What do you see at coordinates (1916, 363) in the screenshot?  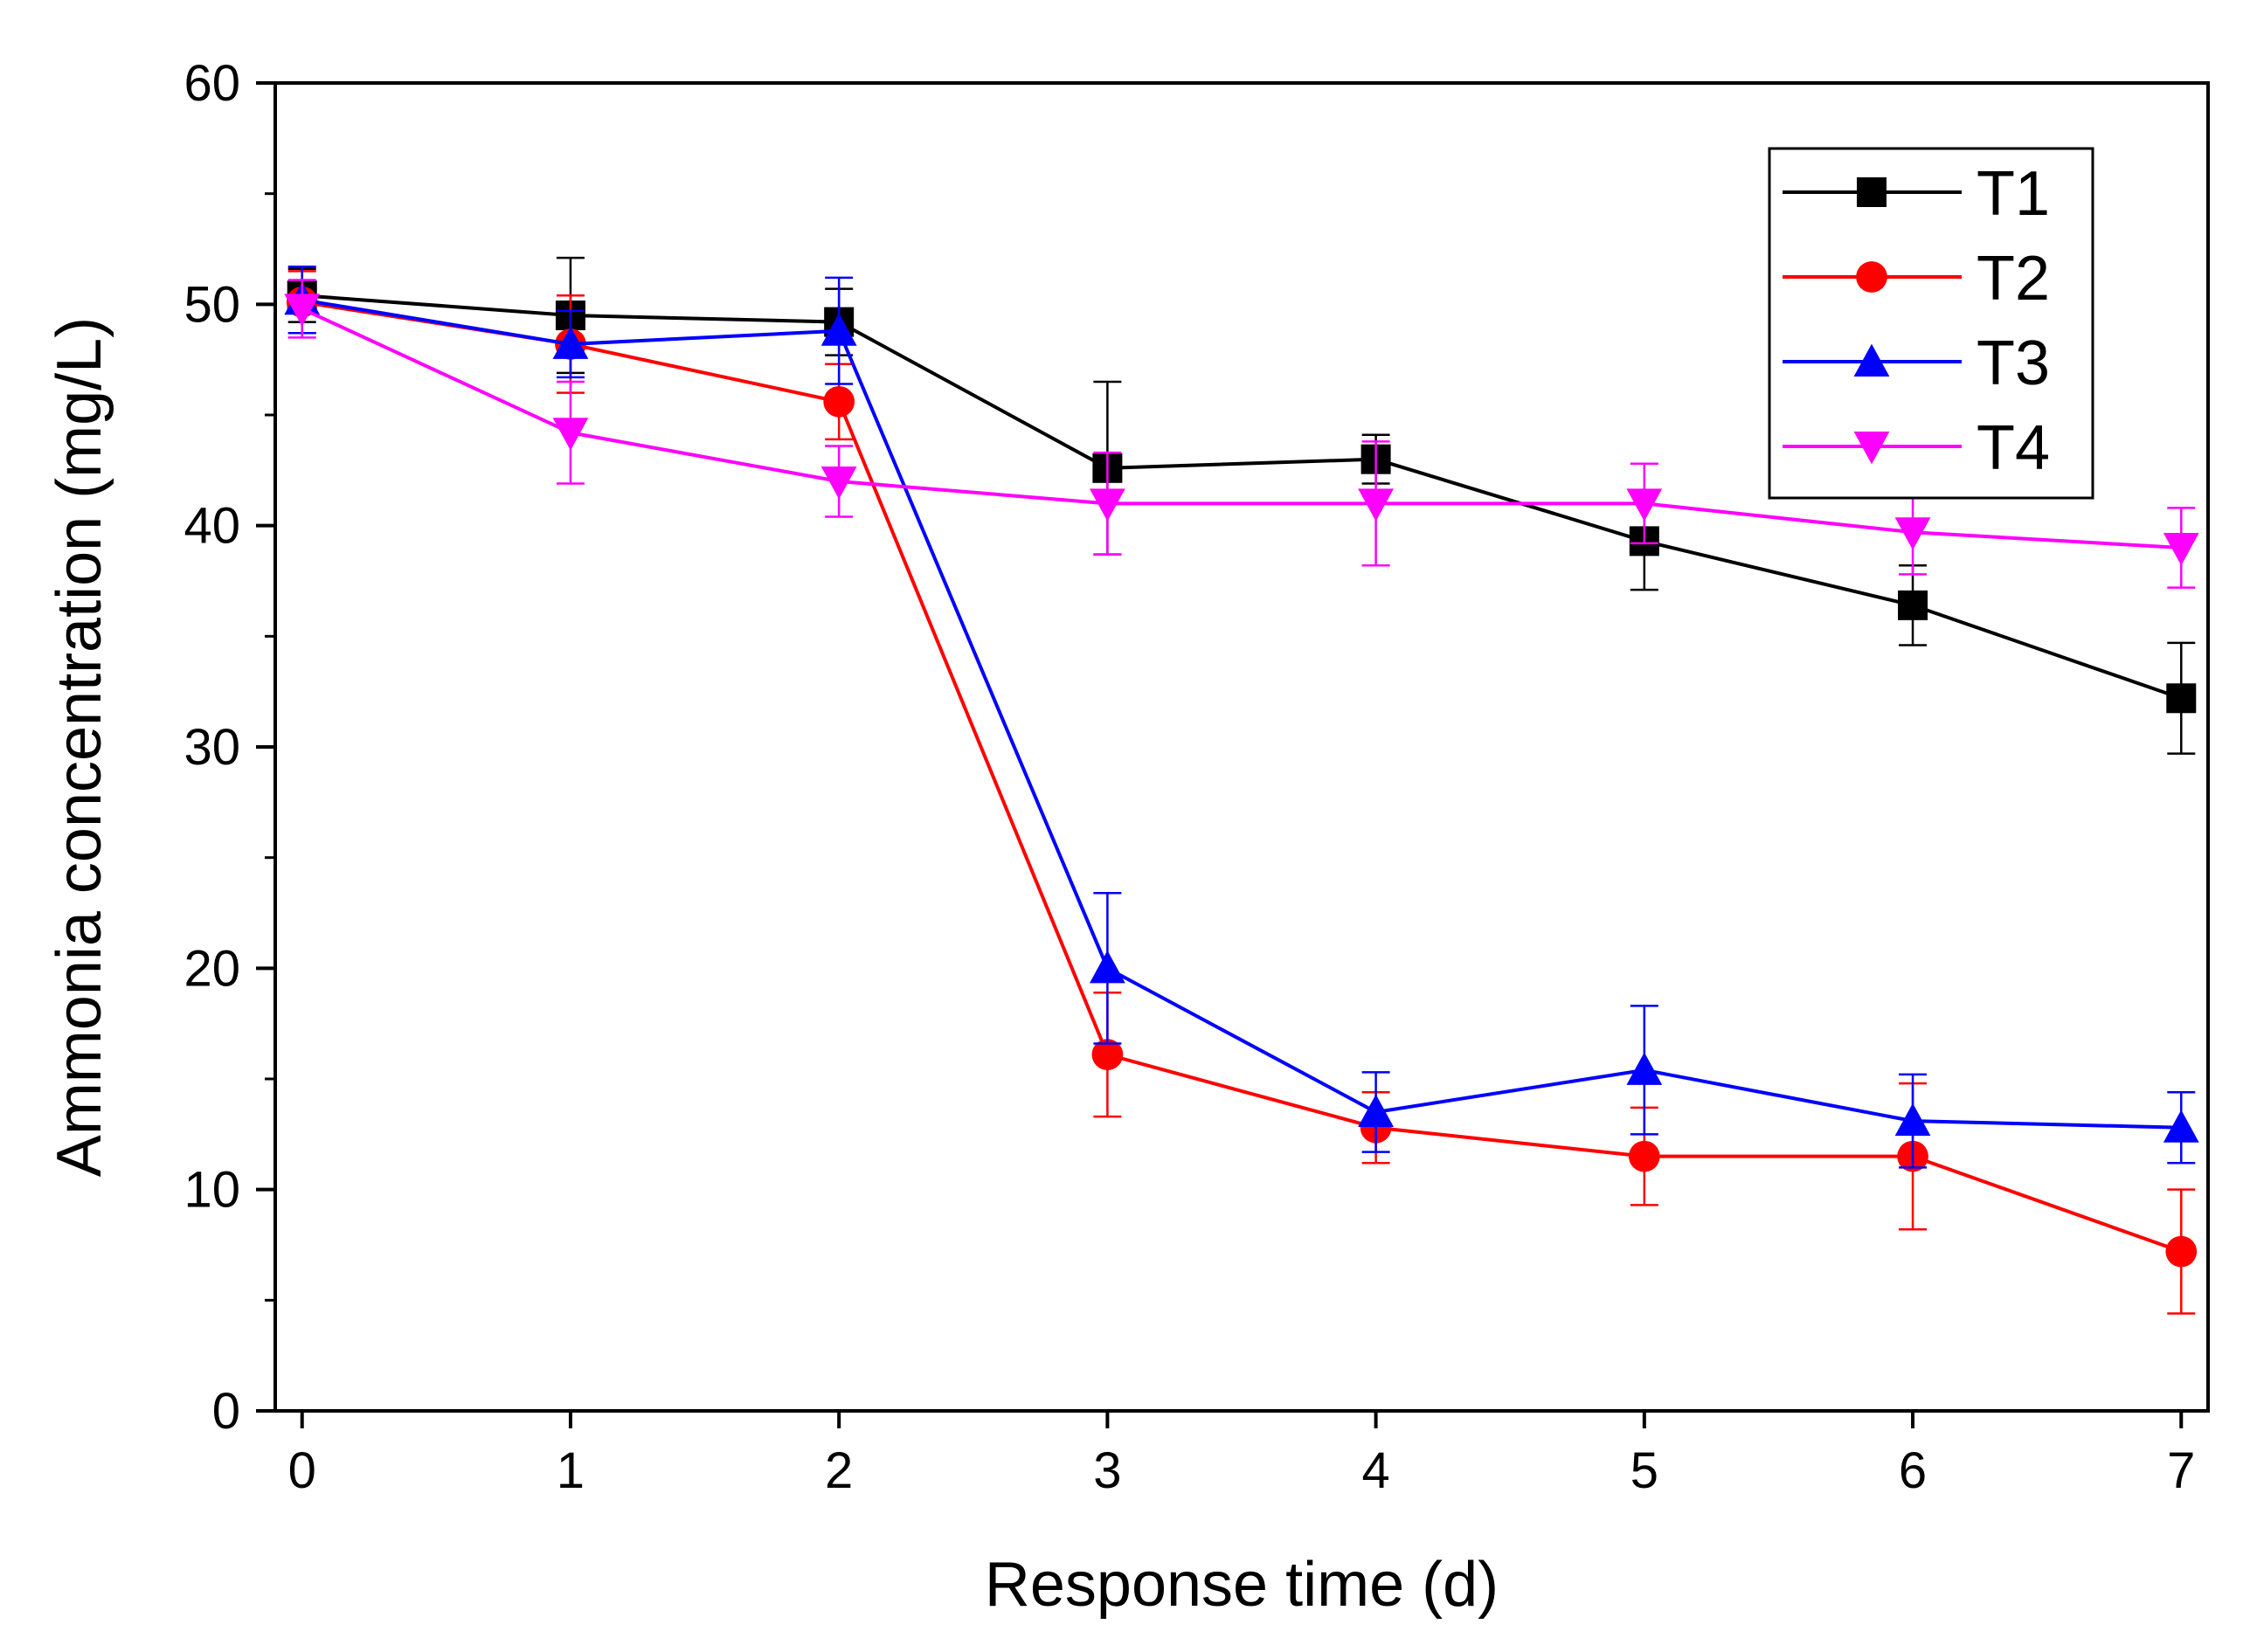 I see `legend-item-t3: T3` at bounding box center [1916, 363].